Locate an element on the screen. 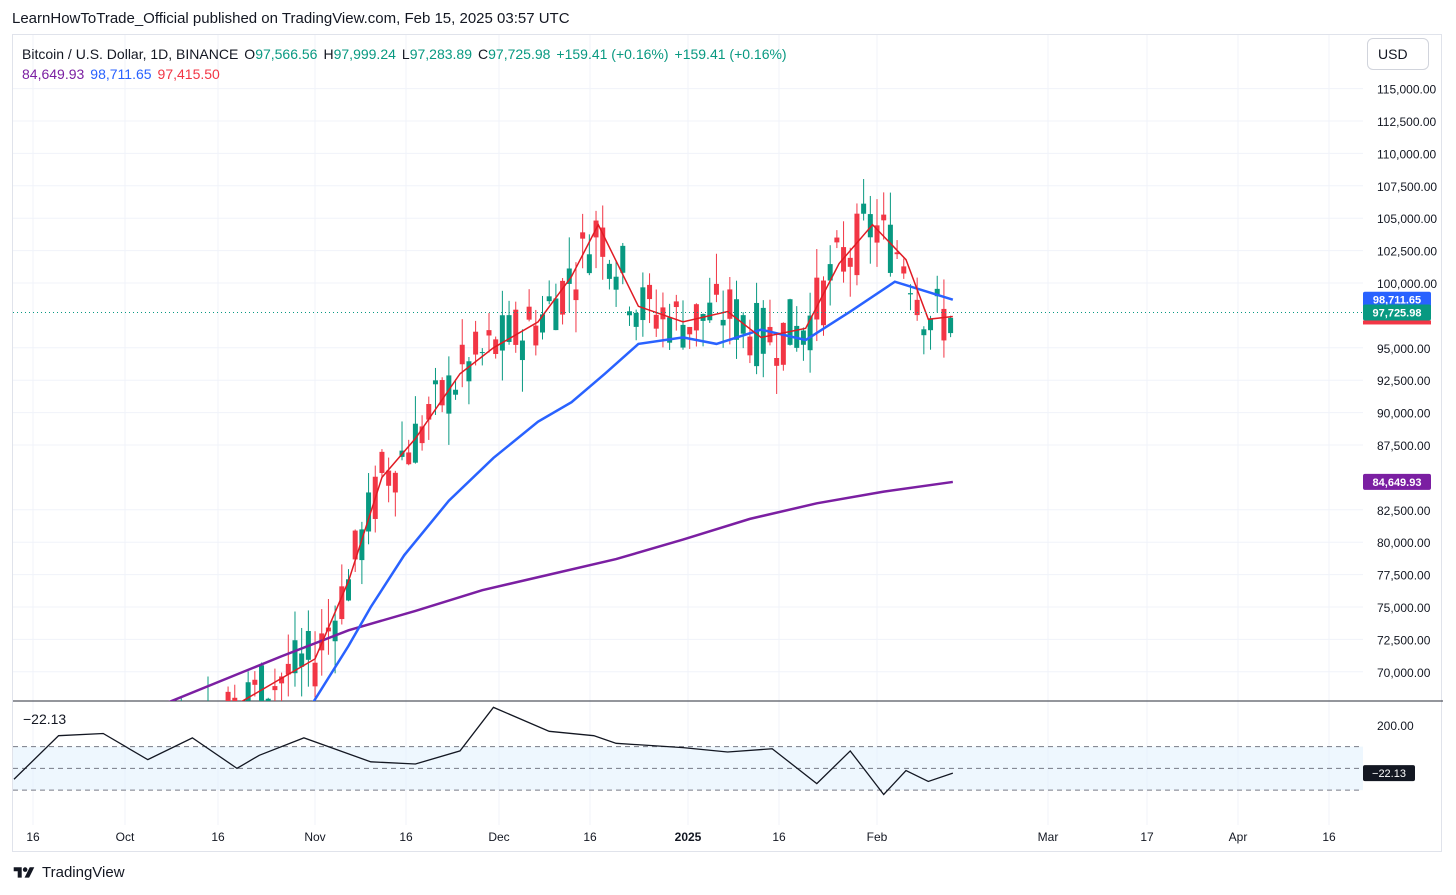  time-tick-label: Dec is located at coordinates (498, 837).